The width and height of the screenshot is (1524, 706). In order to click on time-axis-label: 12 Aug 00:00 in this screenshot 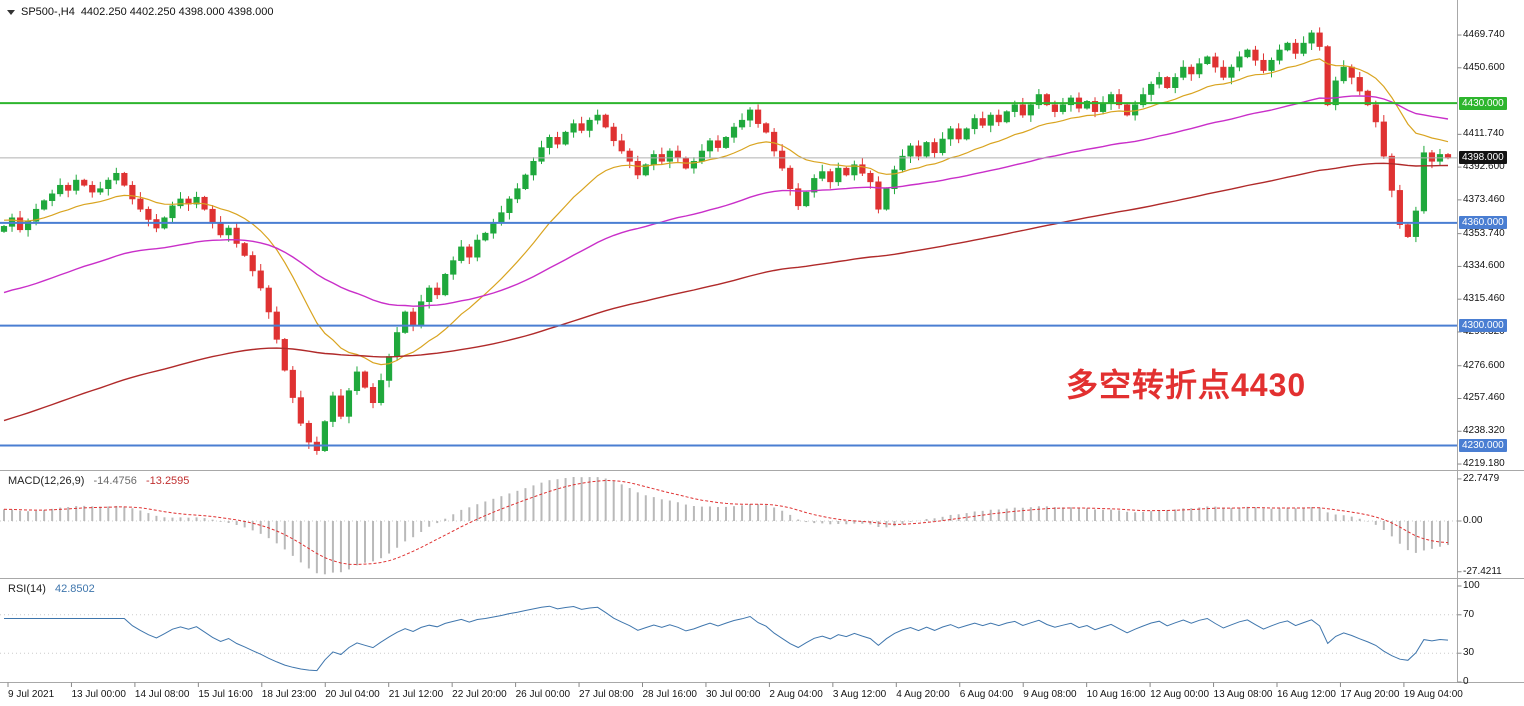, I will do `click(1180, 694)`.